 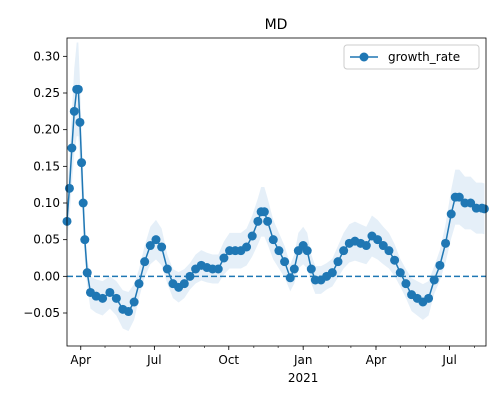 What do you see at coordinates (46, 240) in the screenshot?
I see `y-tick-label: 0.05` at bounding box center [46, 240].